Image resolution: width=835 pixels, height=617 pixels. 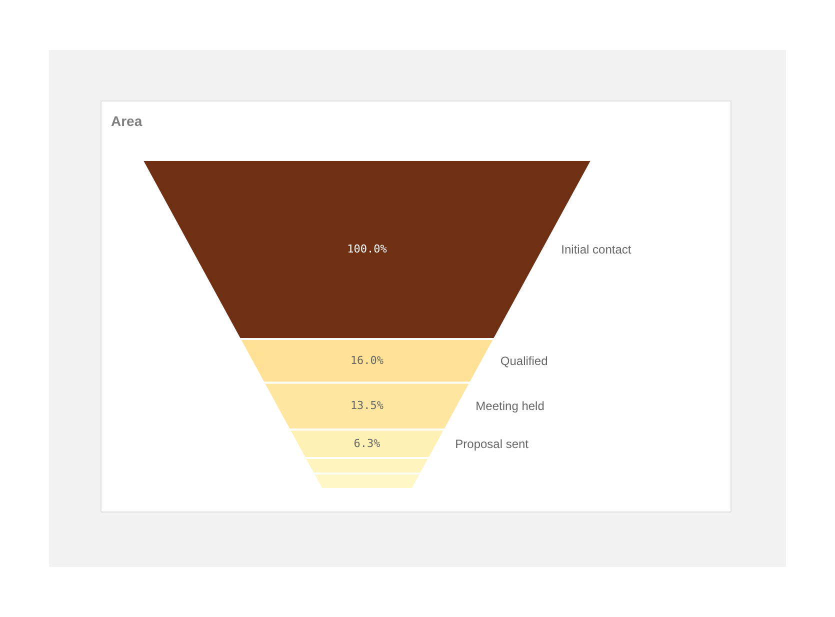 I want to click on text: Area, so click(x=126, y=121).